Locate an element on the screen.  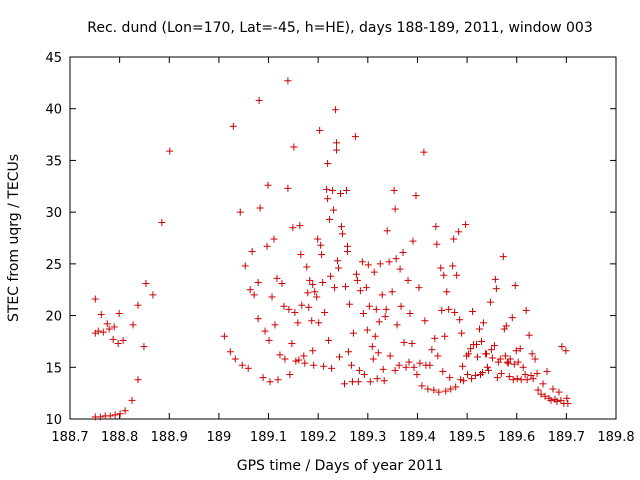
x-tick-label: 189.3 is located at coordinates (367, 437).